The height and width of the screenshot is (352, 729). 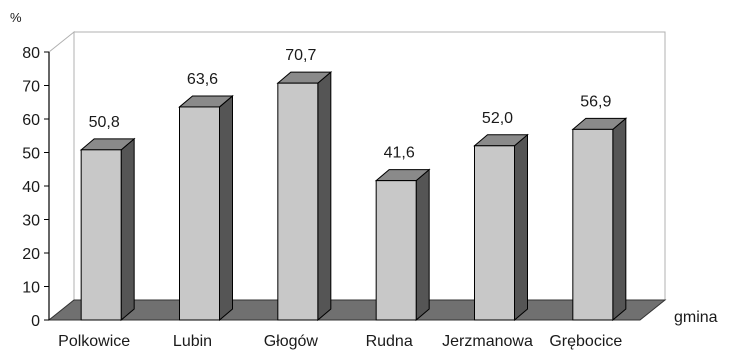 I want to click on y-axis: 0 10 20 30 40 50 60 70 80, so click(x=36, y=187).